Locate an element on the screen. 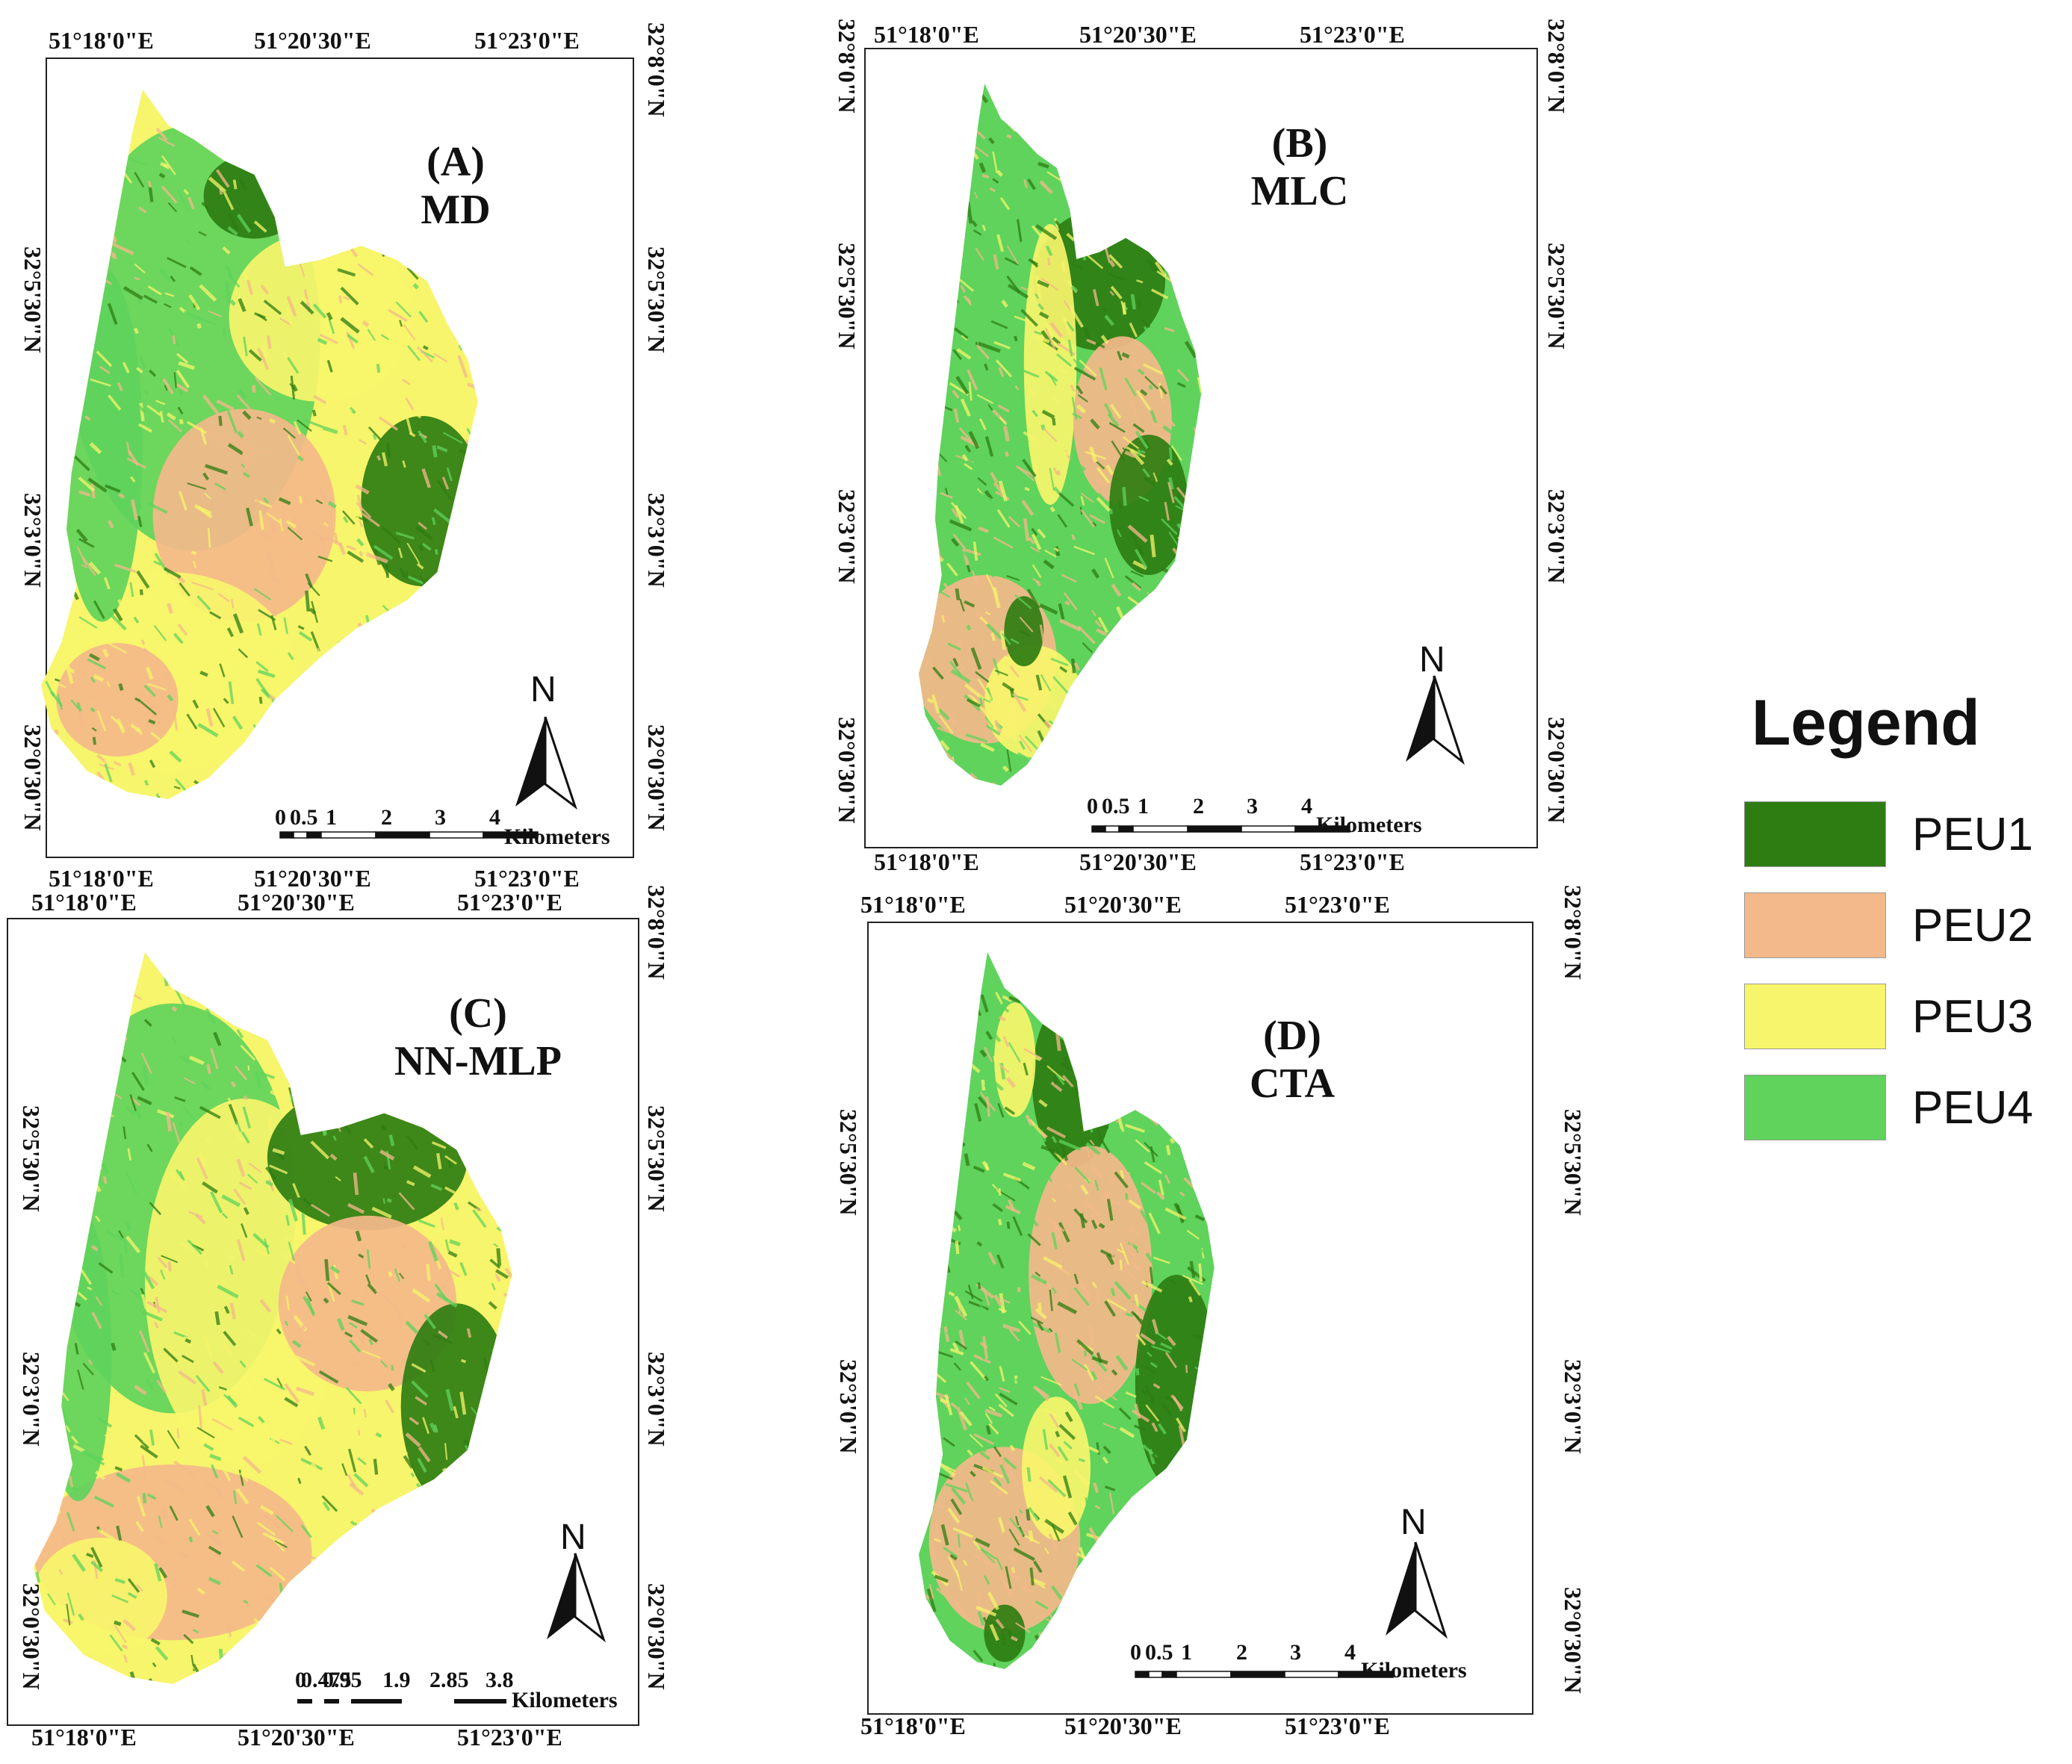  legend-item-peu2: PEU2 is located at coordinates (1904, 926).